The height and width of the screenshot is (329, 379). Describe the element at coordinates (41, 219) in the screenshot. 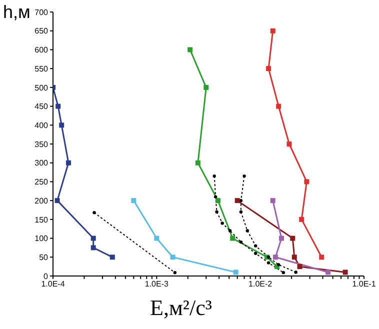

I see `y-tick-label: 150` at that location.